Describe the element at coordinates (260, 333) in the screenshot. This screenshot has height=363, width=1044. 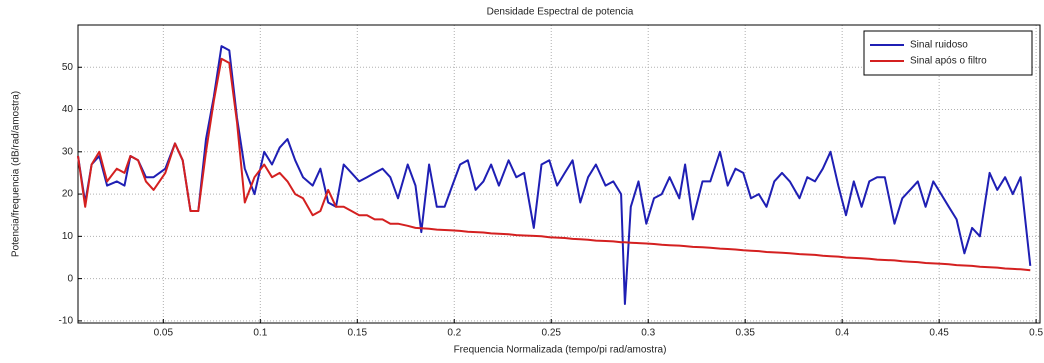
I see `x-tick-label: 0.1` at that location.